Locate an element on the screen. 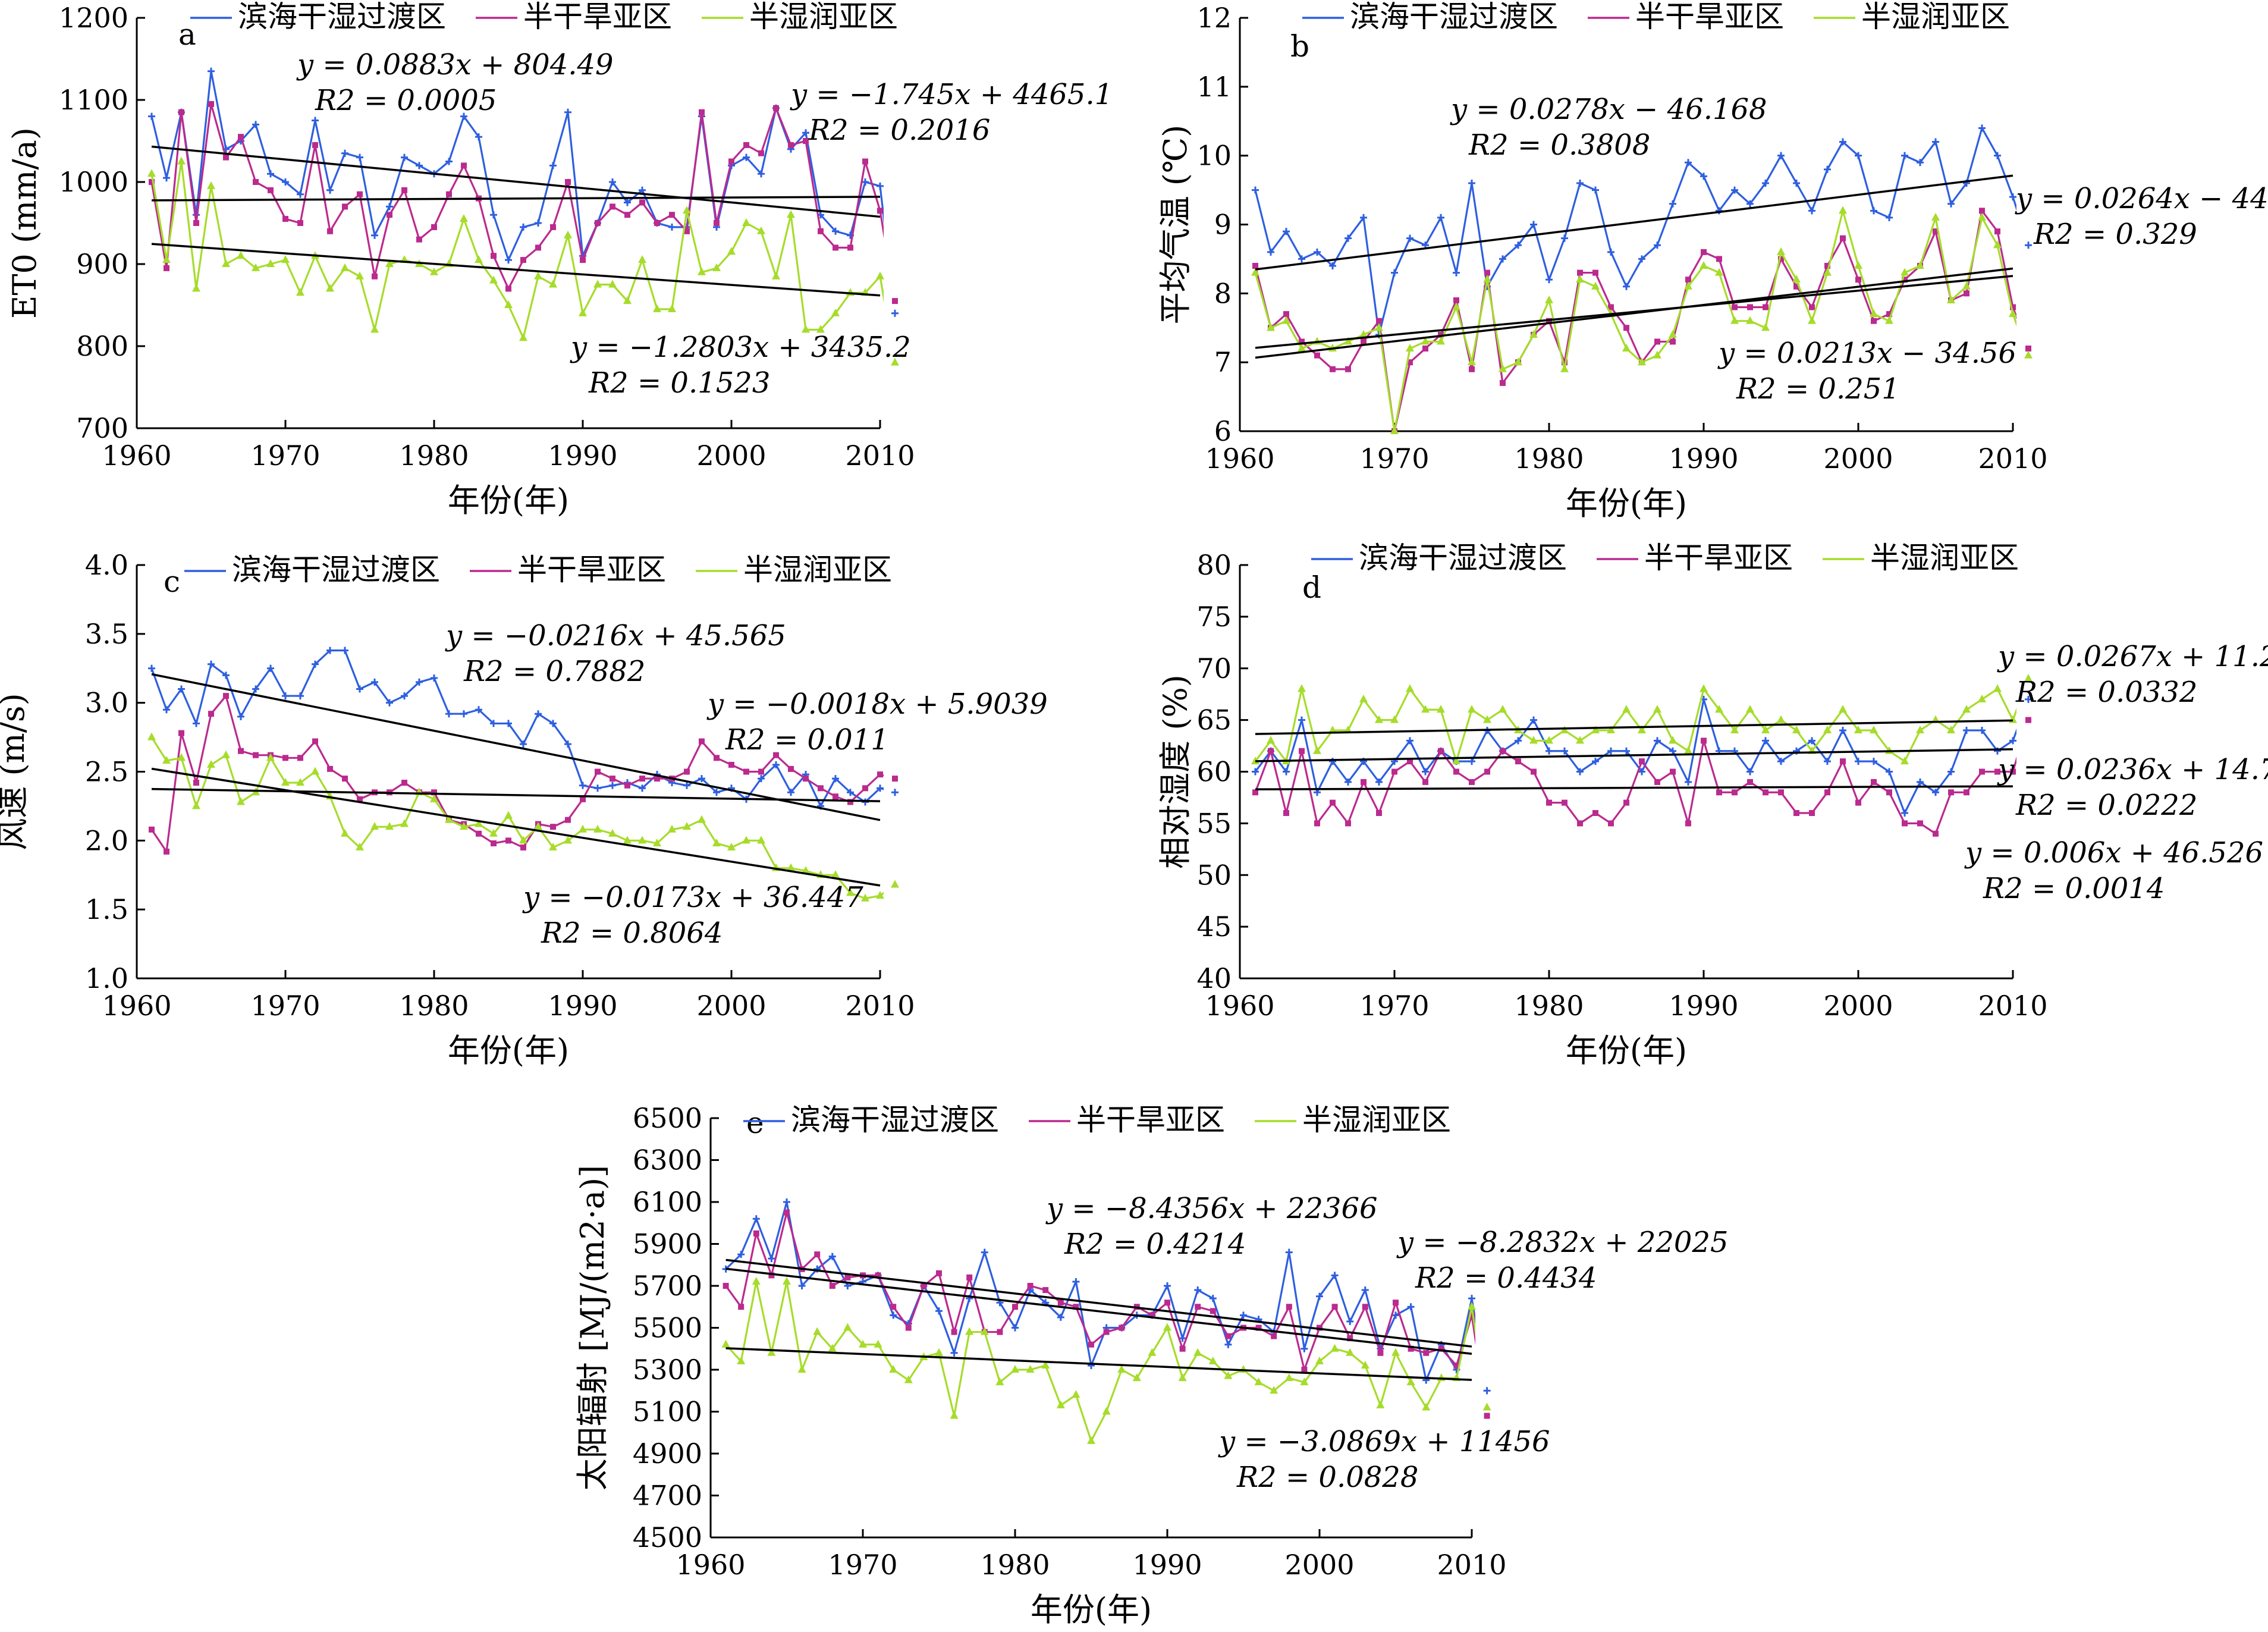 Image resolution: width=2268 pixels, height=1632 pixels. trend-r-squared: R2 = 0.0222 is located at coordinates (2106, 805).